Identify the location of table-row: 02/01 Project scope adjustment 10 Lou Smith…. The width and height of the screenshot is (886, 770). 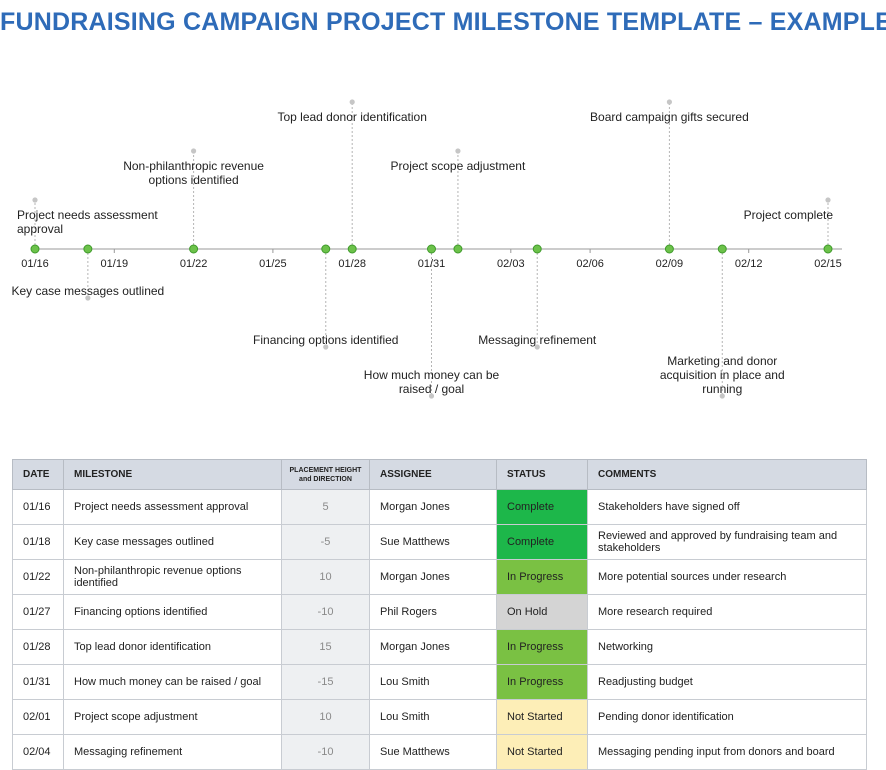
(439, 717).